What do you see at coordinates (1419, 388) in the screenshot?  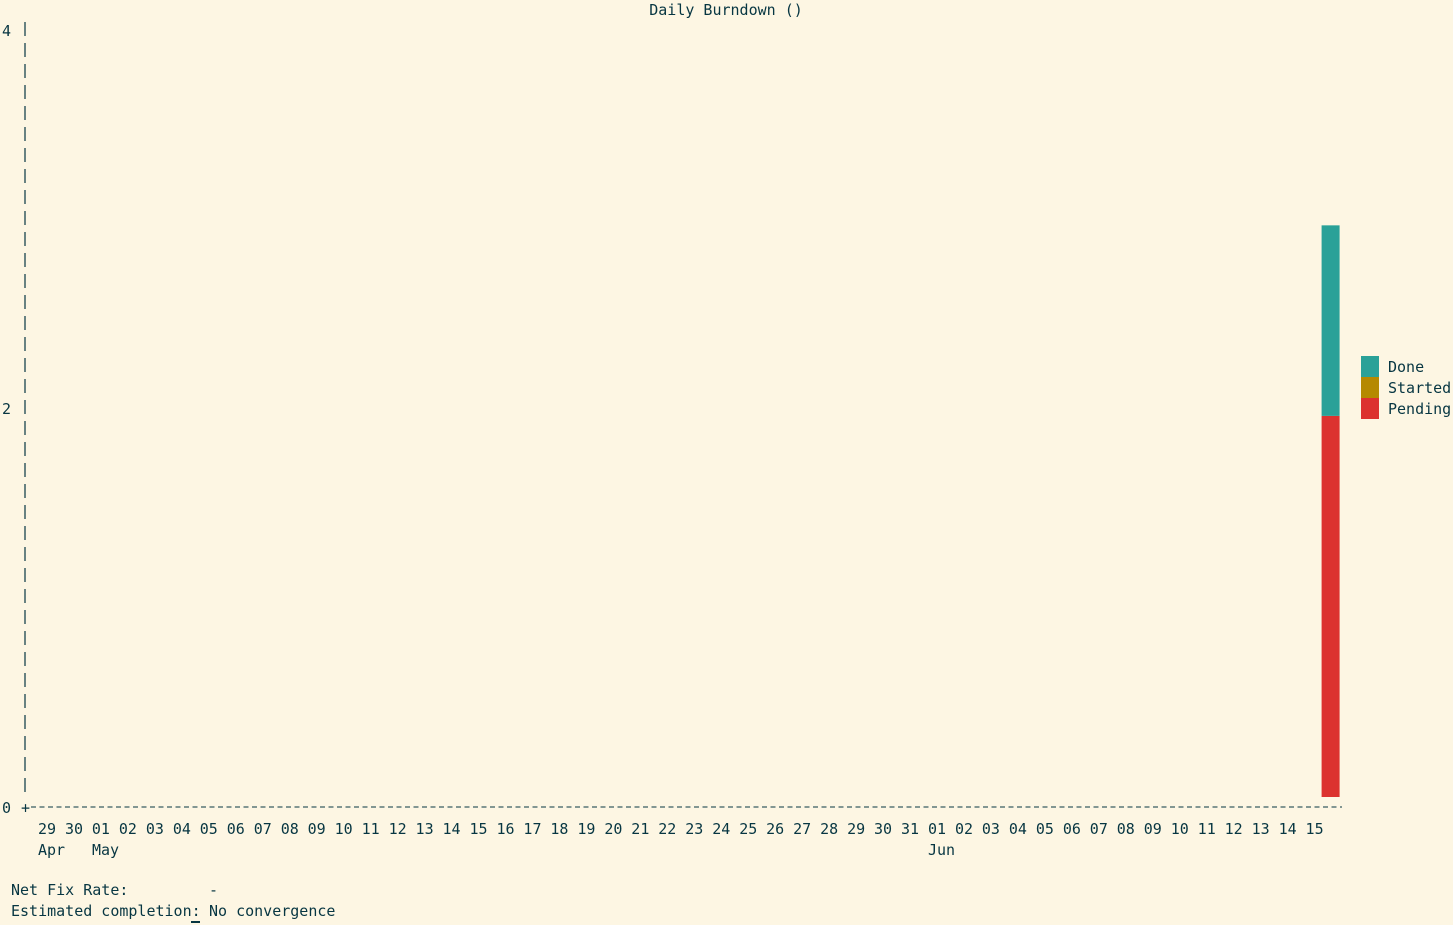 I see `legend-label-started: Started` at bounding box center [1419, 388].